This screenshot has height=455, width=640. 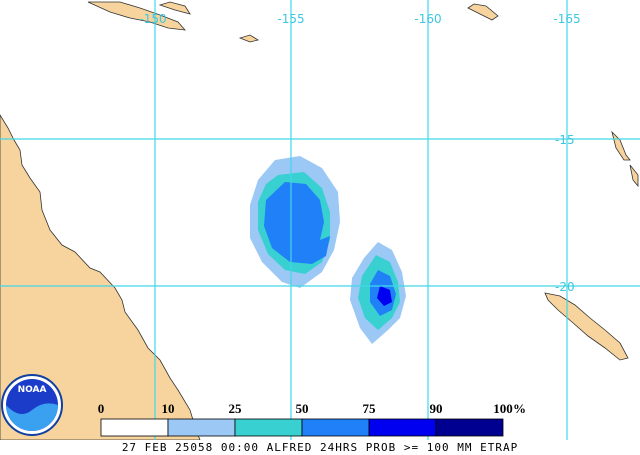 I want to click on legend-tick-label: 50, so click(x=302, y=408).